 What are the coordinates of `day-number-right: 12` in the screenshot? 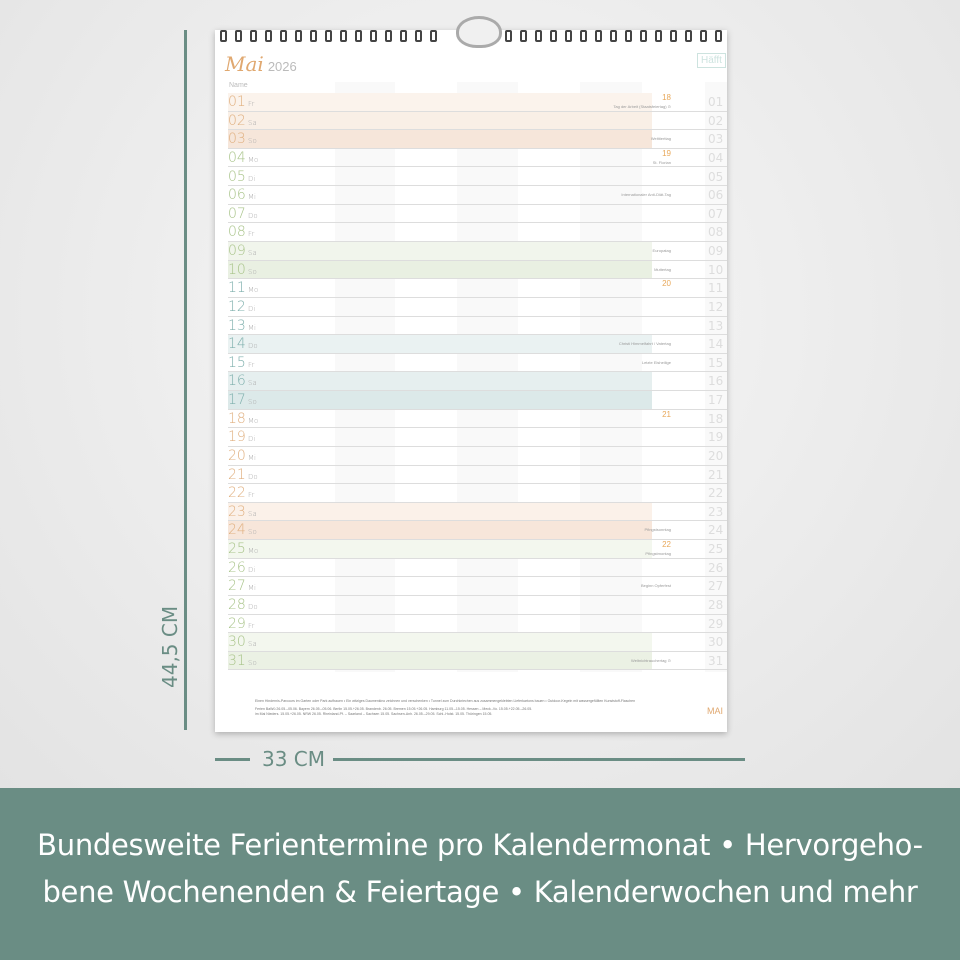 It's located at (716, 306).